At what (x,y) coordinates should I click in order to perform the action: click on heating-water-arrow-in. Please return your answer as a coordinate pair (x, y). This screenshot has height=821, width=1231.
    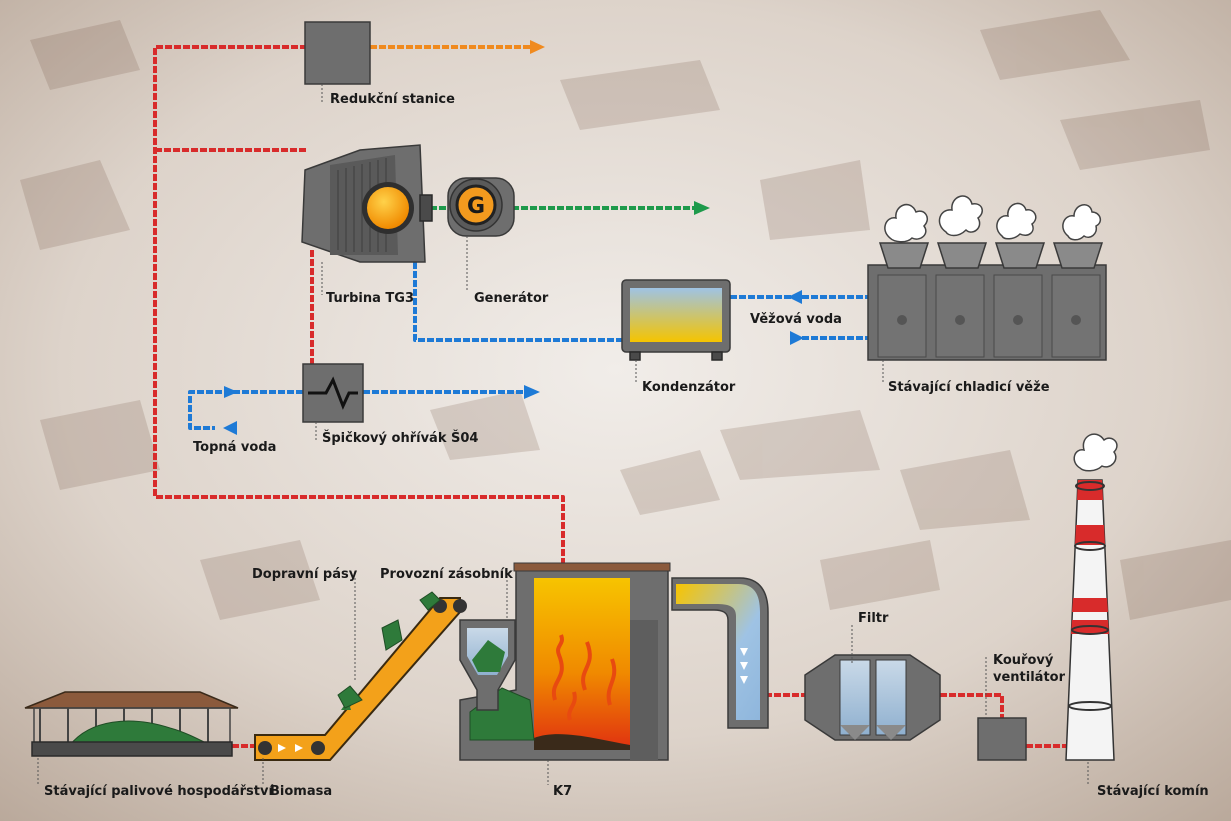
    Looking at the image, I should click on (231, 392).